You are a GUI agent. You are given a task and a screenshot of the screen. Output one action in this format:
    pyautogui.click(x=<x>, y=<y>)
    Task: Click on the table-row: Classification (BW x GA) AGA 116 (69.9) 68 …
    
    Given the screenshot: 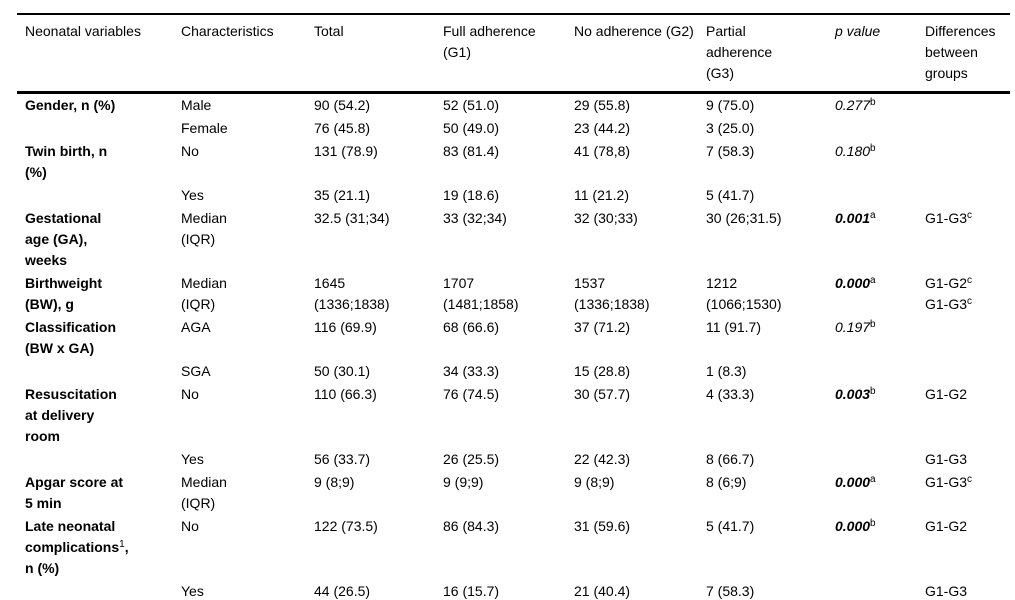 What is the action you would take?
    pyautogui.click(x=513, y=338)
    